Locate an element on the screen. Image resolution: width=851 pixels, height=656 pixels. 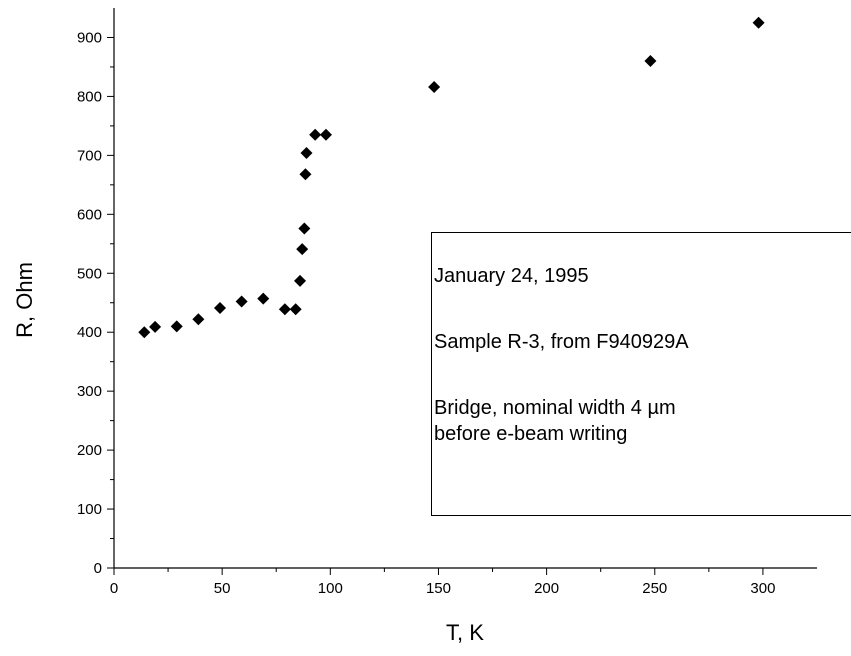
x-tick-label: 0 is located at coordinates (114, 588).